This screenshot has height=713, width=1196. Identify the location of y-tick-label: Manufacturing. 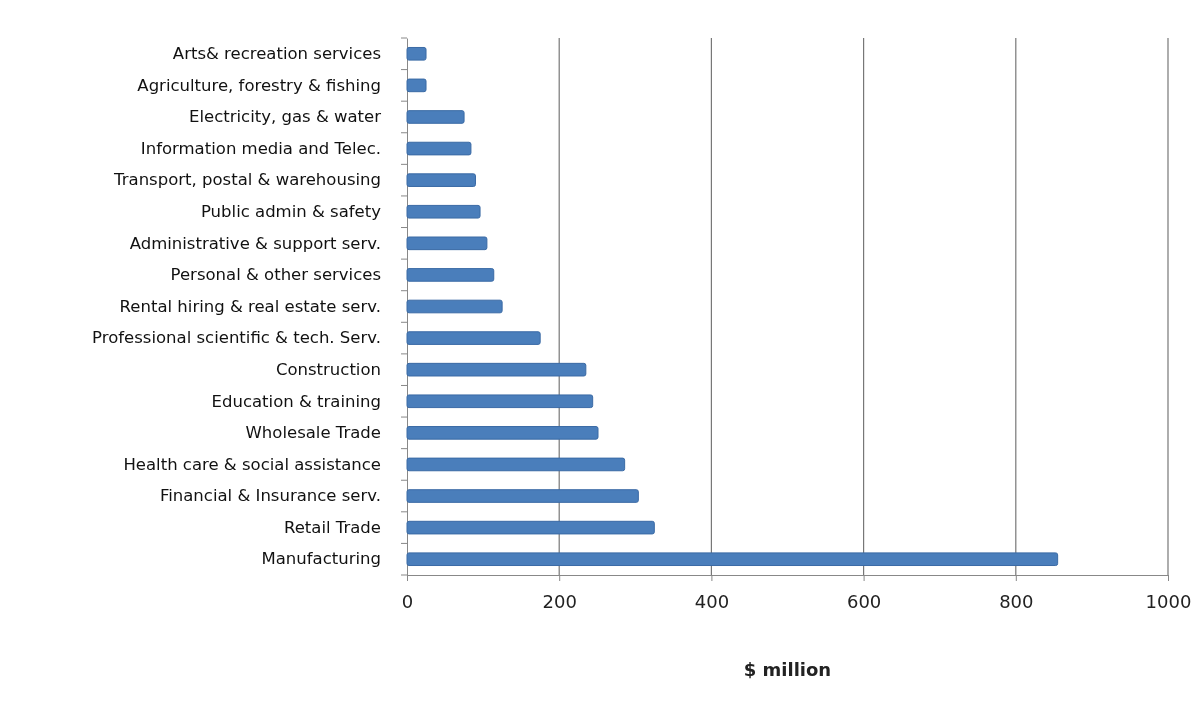
(321, 559).